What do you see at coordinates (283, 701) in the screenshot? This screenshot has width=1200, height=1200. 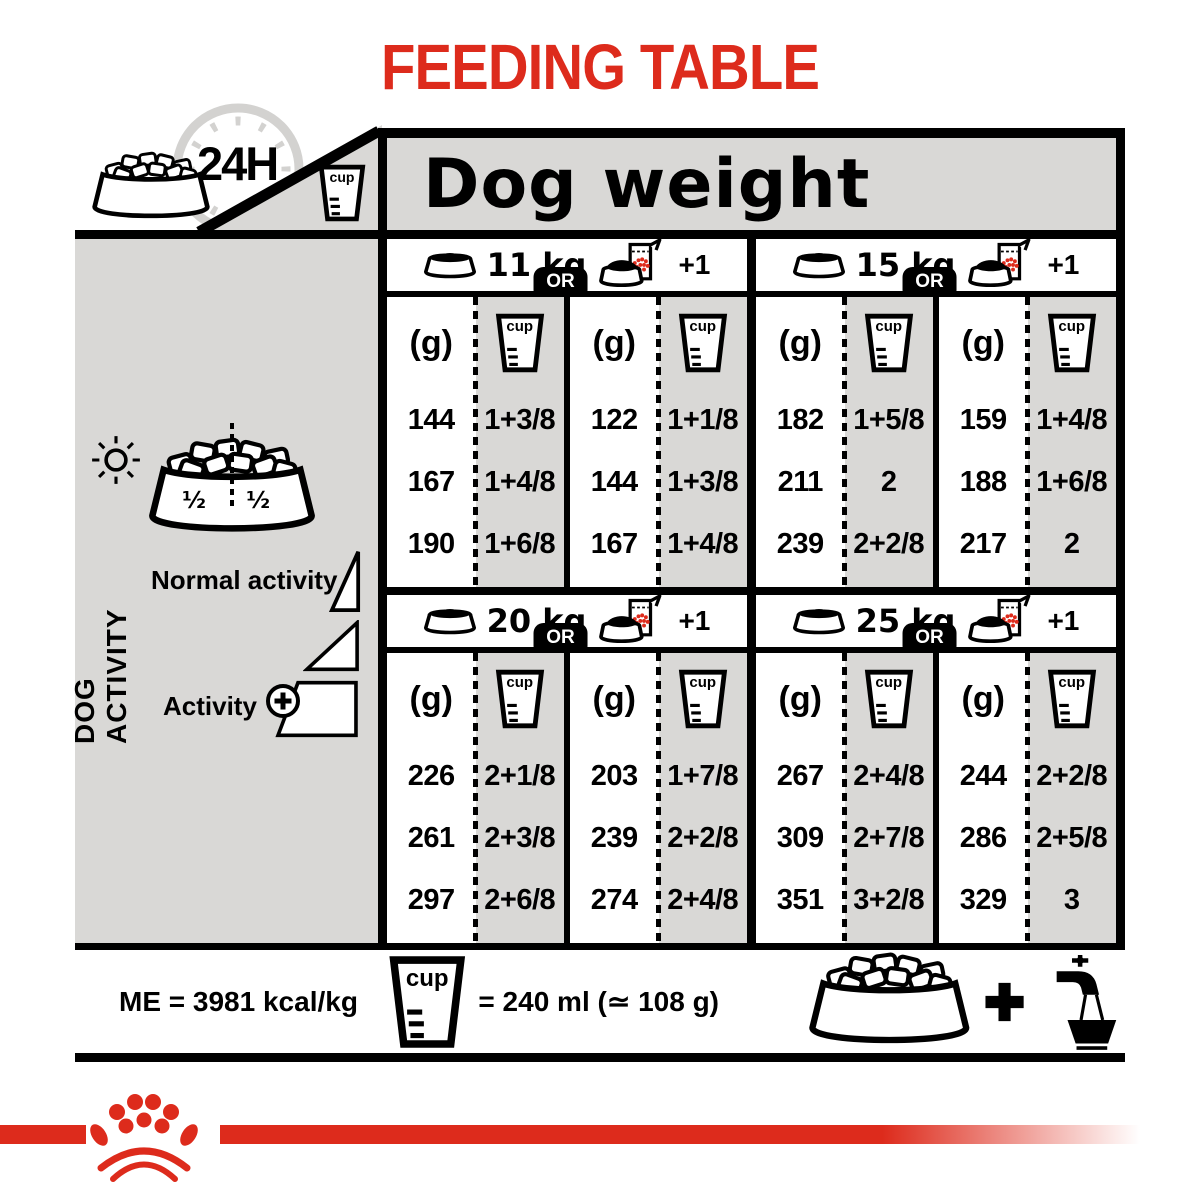 I see `activity-plus-icon` at bounding box center [283, 701].